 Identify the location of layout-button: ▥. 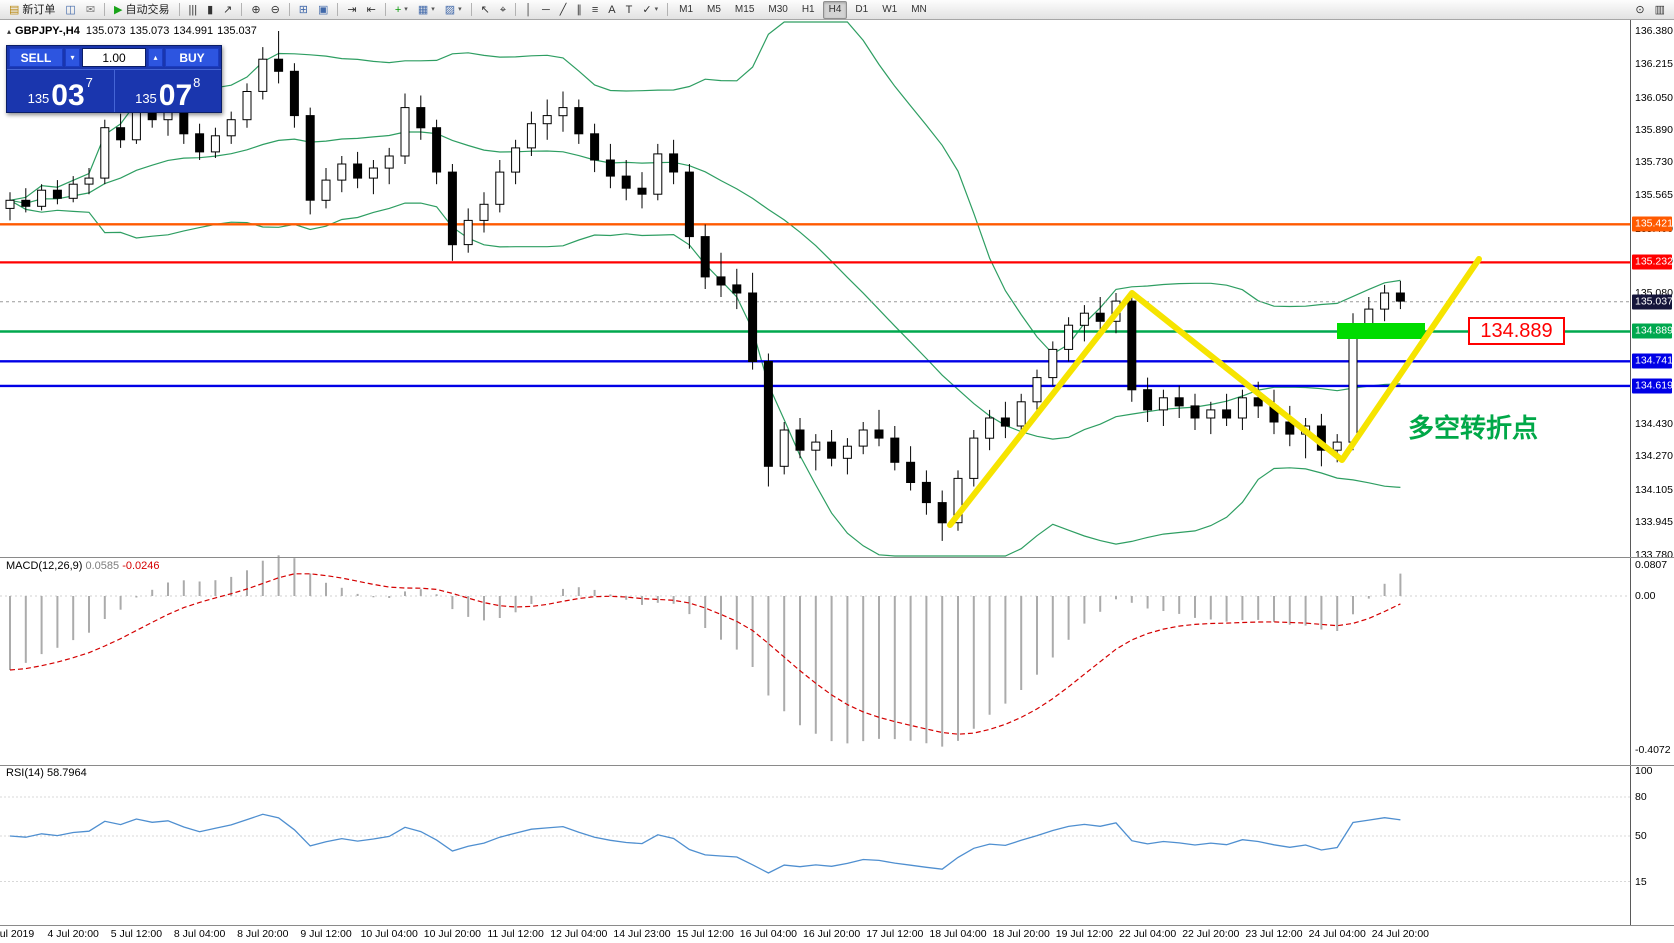
(1660, 10).